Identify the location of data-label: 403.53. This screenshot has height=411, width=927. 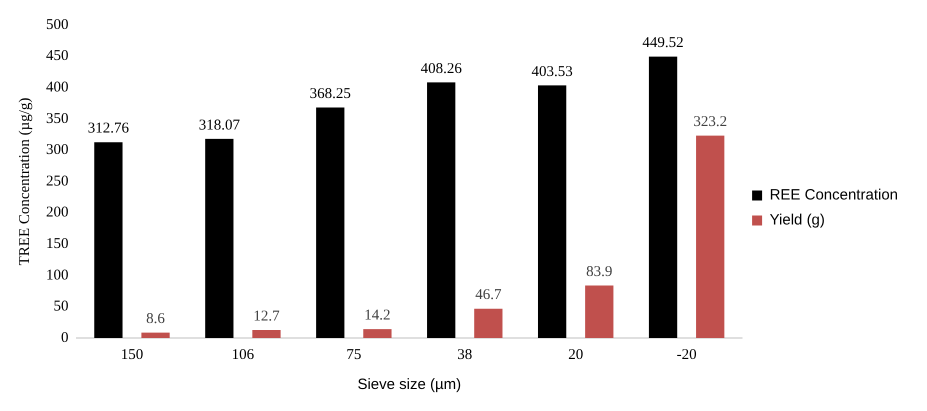
(552, 72).